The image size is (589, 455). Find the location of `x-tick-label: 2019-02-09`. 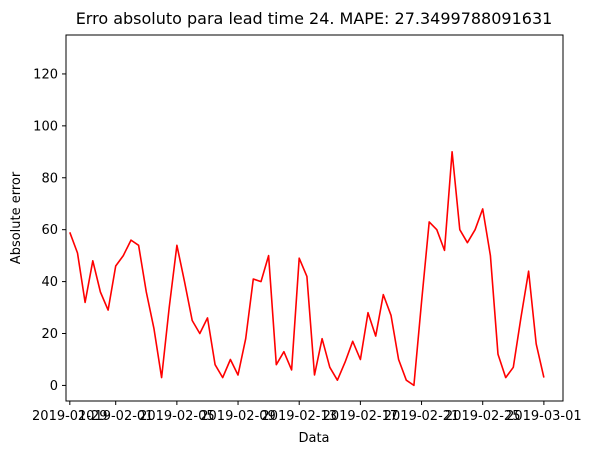

x-tick-label: 2019-02-09 is located at coordinates (238, 416).